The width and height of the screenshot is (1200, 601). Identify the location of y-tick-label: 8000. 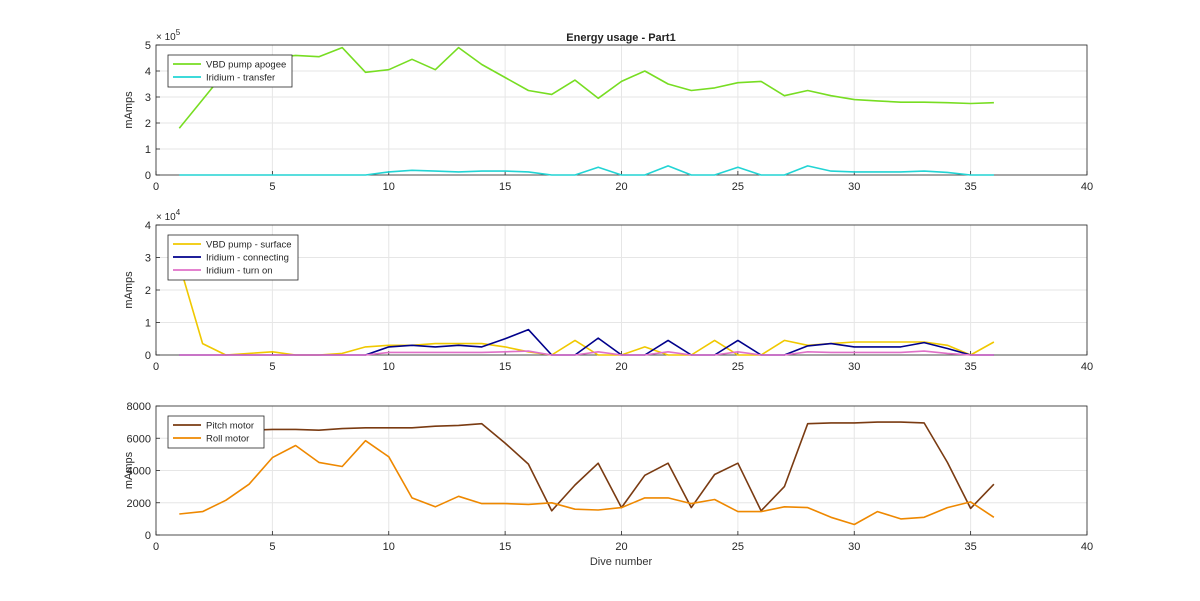
(139, 407).